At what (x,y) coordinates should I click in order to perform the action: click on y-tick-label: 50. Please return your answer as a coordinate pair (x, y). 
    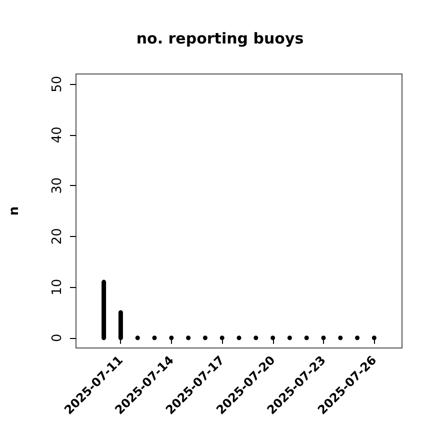
    Looking at the image, I should click on (57, 84).